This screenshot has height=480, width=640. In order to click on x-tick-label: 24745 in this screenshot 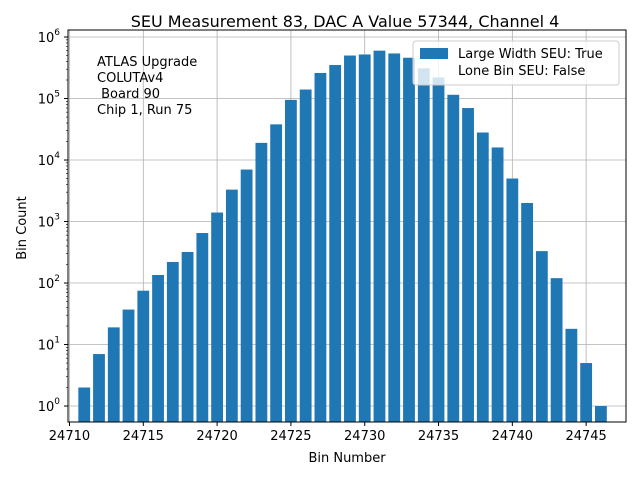, I will do `click(585, 436)`.